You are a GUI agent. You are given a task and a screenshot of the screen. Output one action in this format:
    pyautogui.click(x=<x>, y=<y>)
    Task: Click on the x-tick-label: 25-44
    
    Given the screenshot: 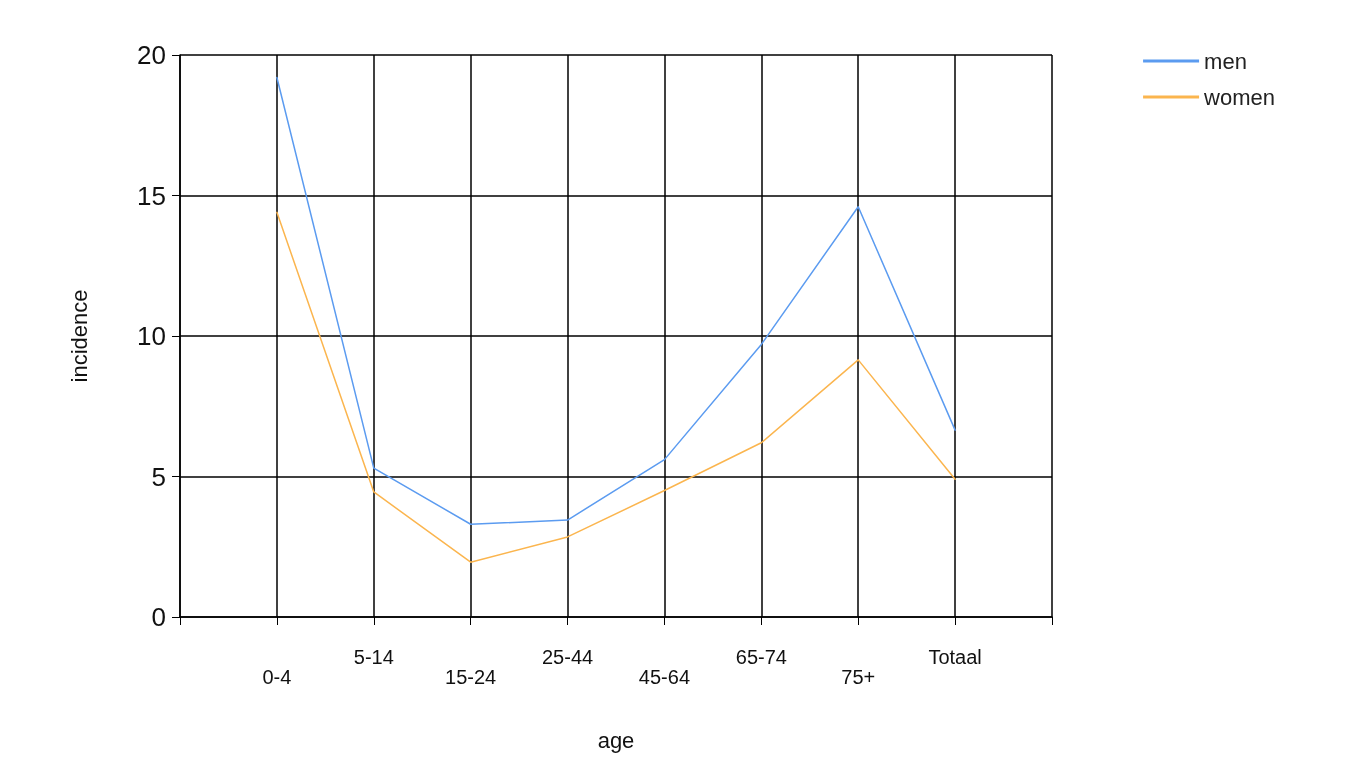 What is the action you would take?
    pyautogui.click(x=567, y=657)
    